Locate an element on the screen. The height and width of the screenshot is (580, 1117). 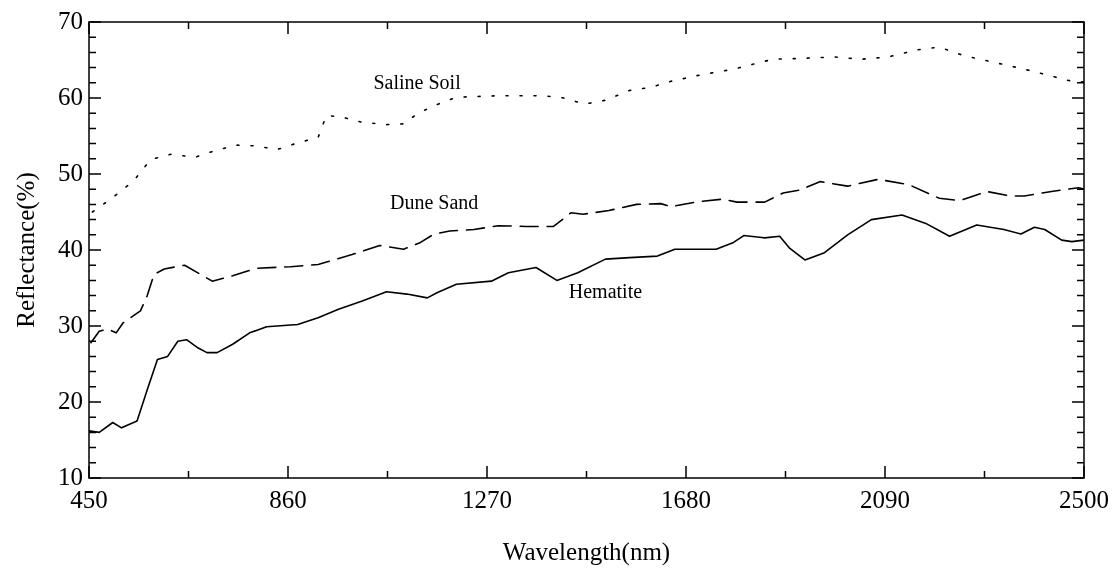
x-tick-label: 2090 is located at coordinates (885, 499).